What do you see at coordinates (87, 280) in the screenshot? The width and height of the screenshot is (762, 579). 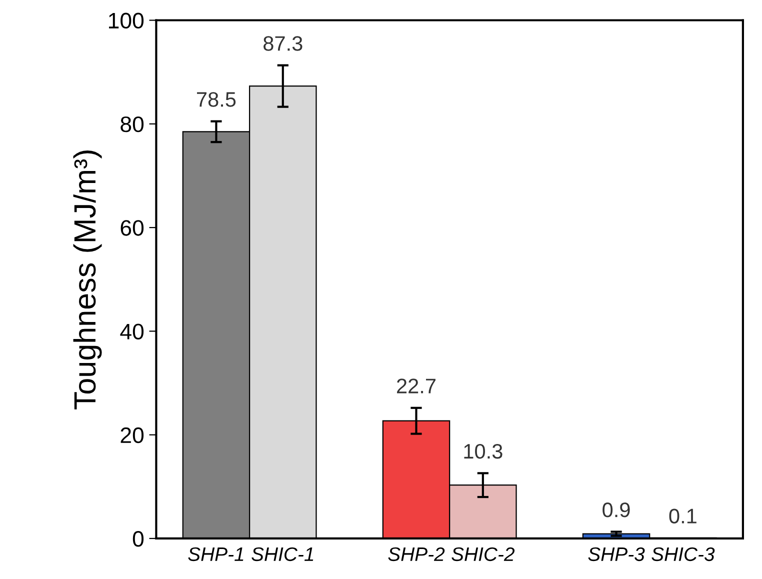 I see `y-axis-title: Toughness (MJ/m³)` at bounding box center [87, 280].